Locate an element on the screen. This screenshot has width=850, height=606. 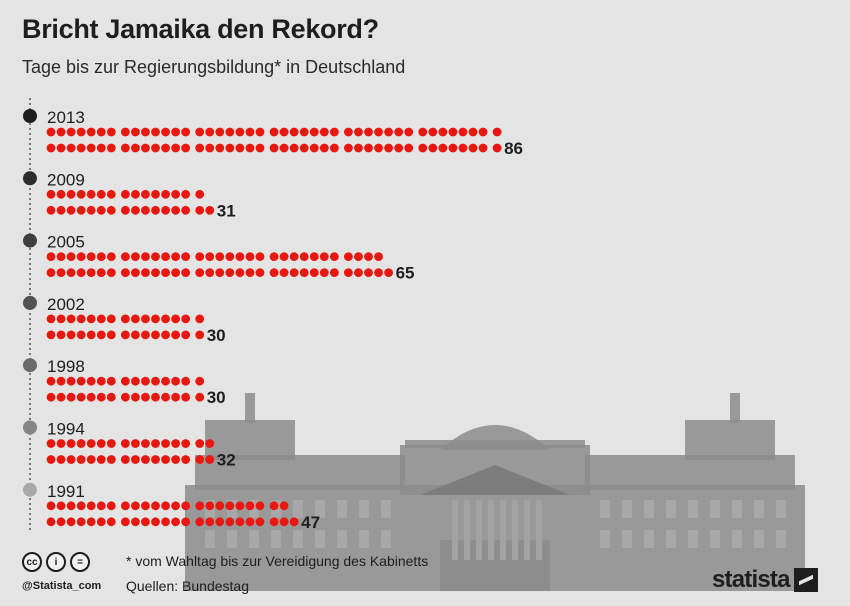
attribution-icon: i is located at coordinates (56, 562).